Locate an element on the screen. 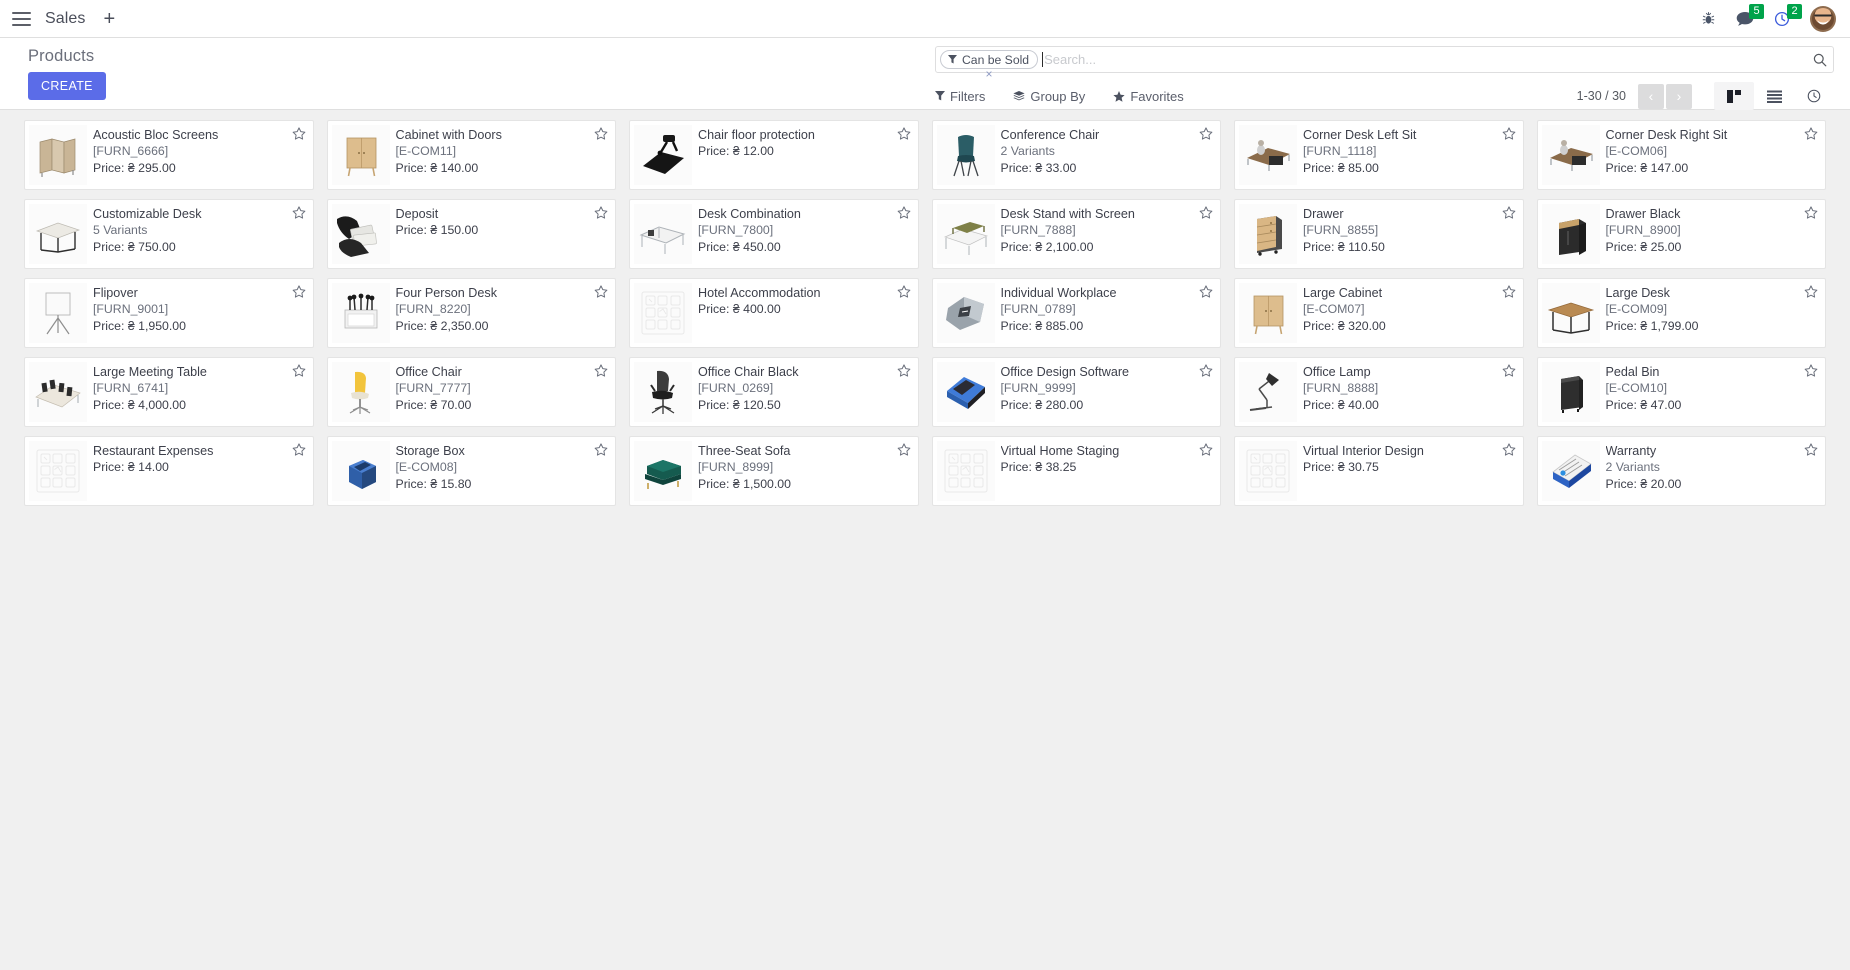 The height and width of the screenshot is (970, 1850). search-facet-can-be-sold: Can be Sold × is located at coordinates (989, 65).